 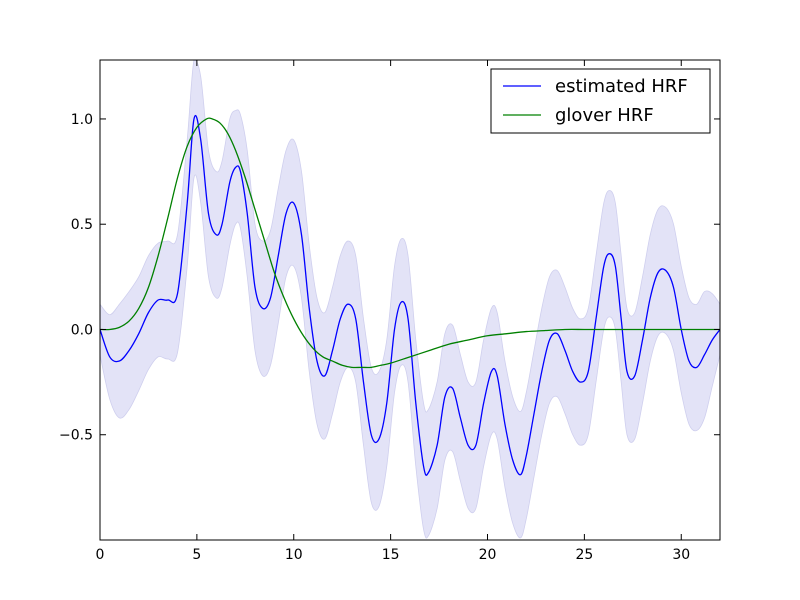 What do you see at coordinates (391, 555) in the screenshot?
I see `x-tick-label: 15` at bounding box center [391, 555].